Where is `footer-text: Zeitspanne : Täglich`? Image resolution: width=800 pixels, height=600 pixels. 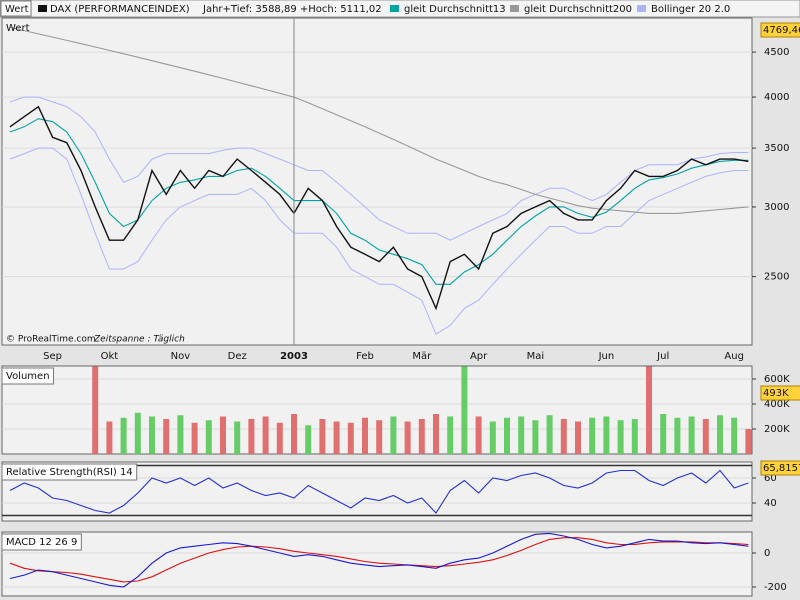 footer-text: Zeitspanne : Täglich is located at coordinates (139, 340).